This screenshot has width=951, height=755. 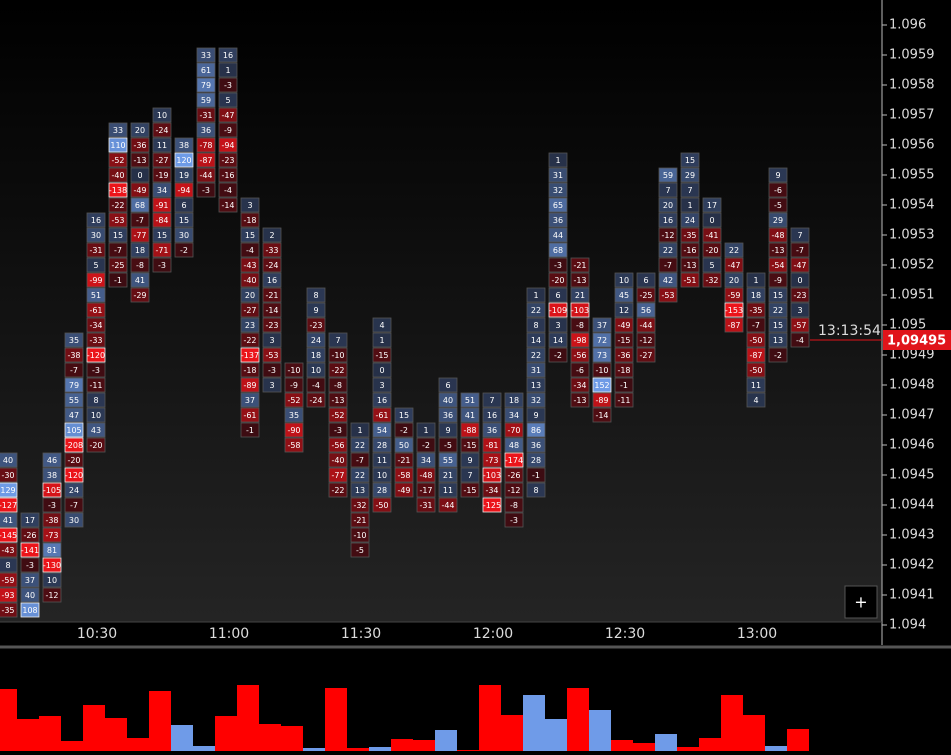 I want to click on footprint-cell-label: 16, so click(x=272, y=280).